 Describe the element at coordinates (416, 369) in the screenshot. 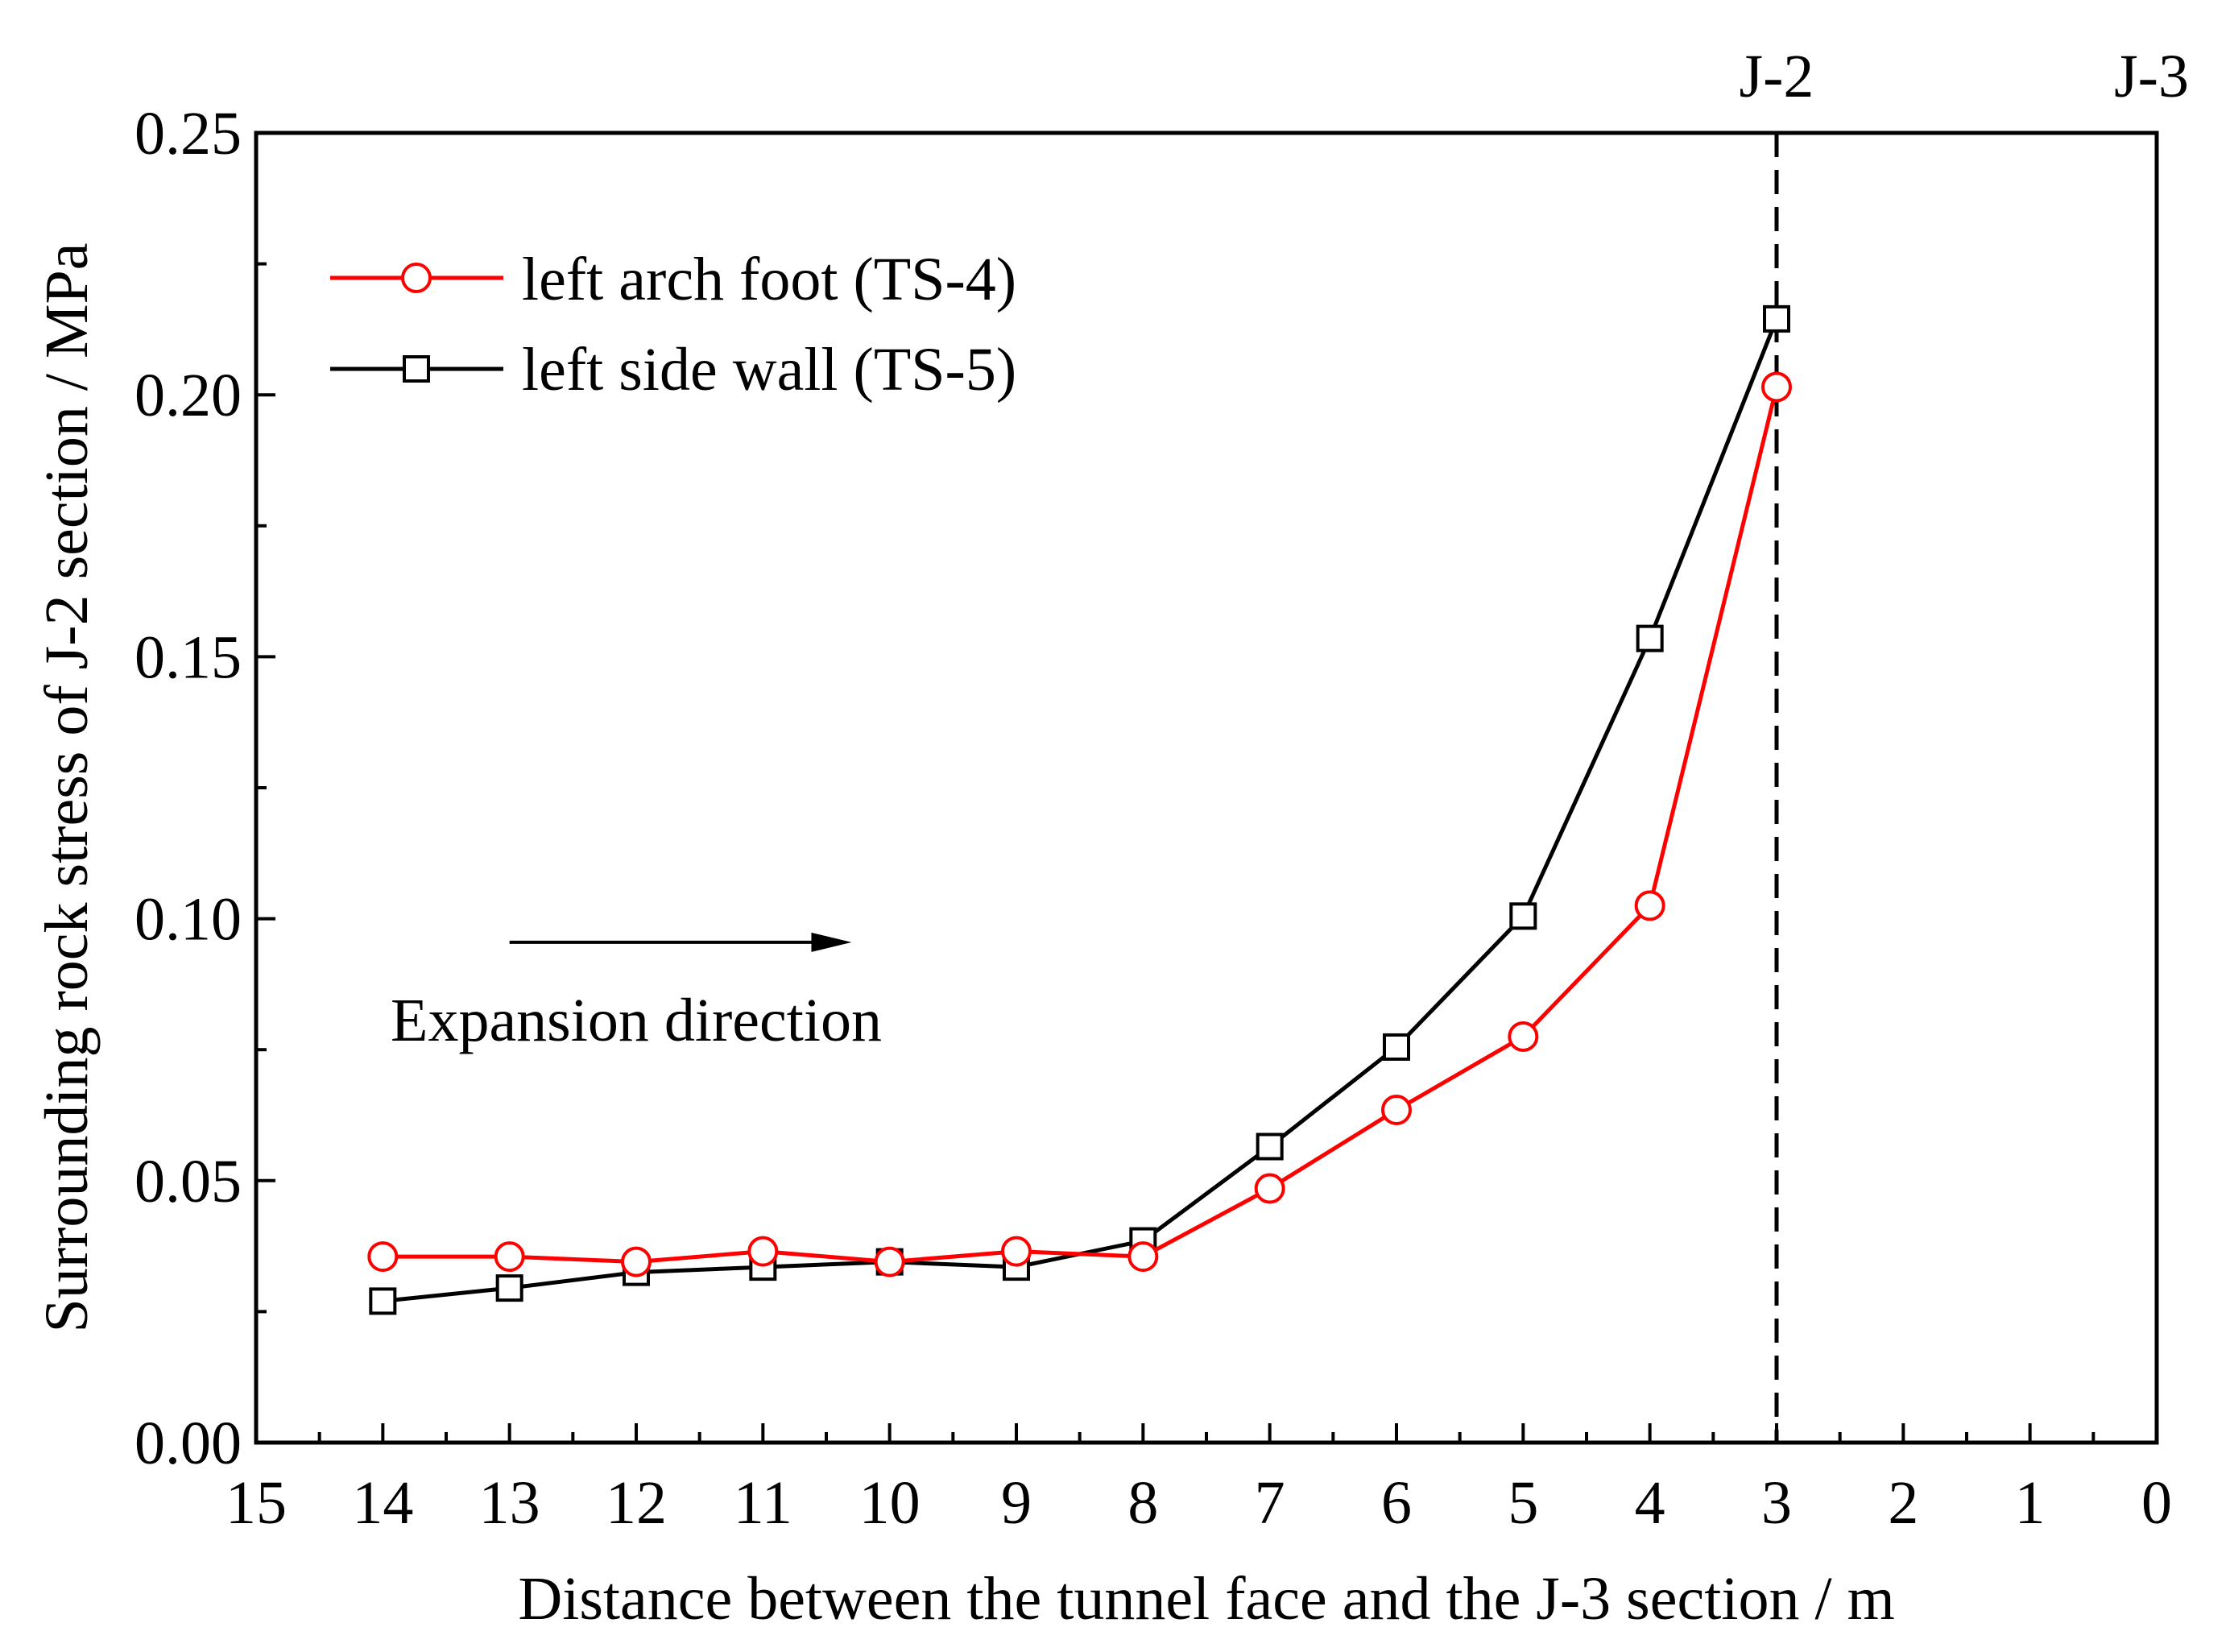

I see `legend-marker-ts5` at that location.